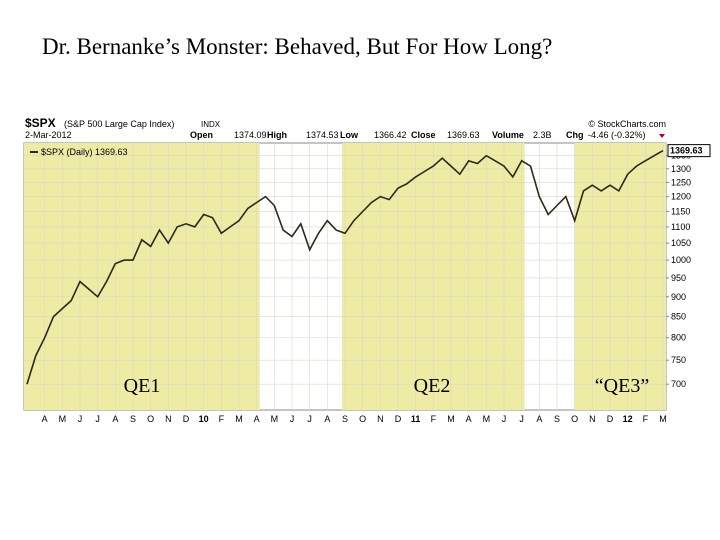 This screenshot has height=540, width=720. Describe the element at coordinates (620, 276) in the screenshot. I see `qe-band` at that location.